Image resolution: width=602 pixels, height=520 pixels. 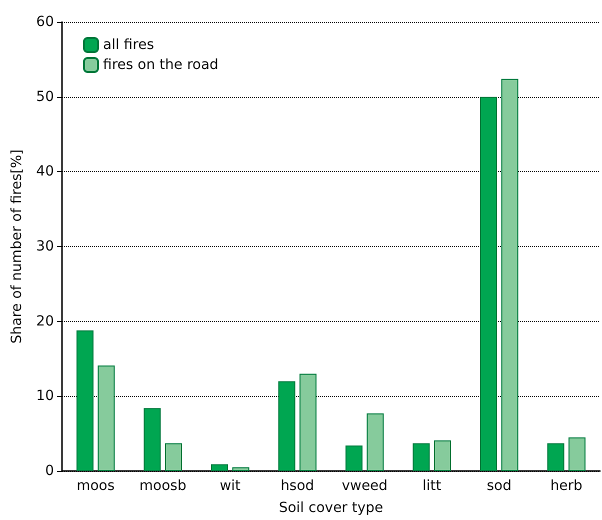 What do you see at coordinates (162, 486) in the screenshot?
I see `x-tick-label: moosb` at bounding box center [162, 486].